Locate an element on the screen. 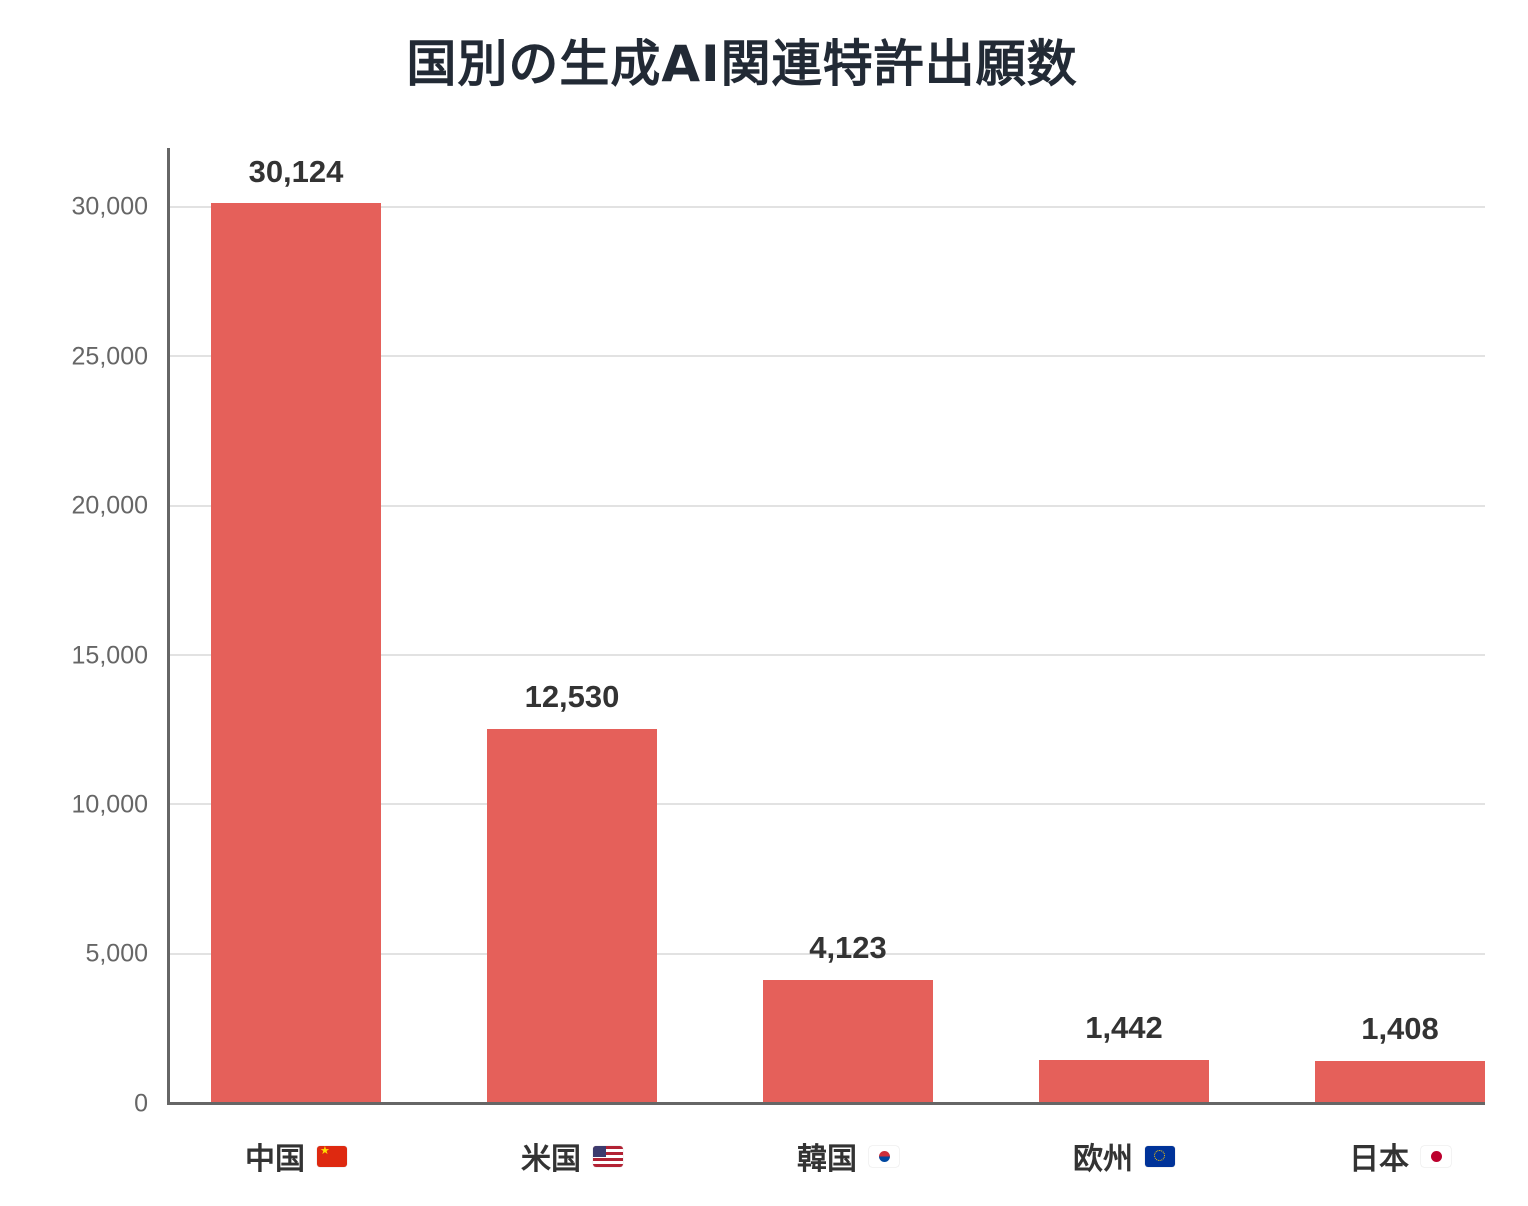  bar-value-label: 4,123 is located at coordinates (848, 947).